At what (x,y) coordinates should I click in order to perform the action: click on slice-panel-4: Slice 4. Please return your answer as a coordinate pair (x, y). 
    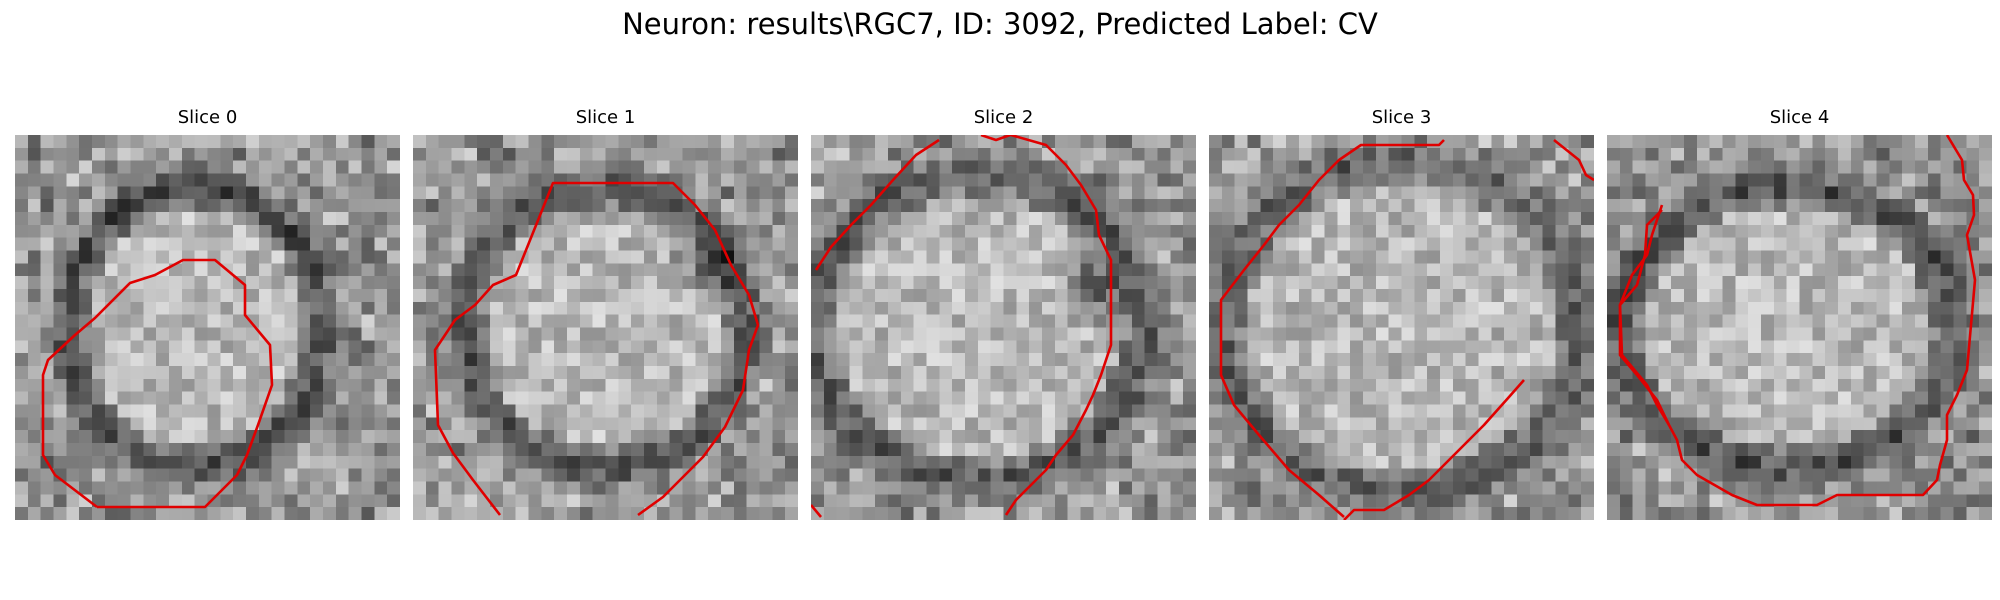
    Looking at the image, I should click on (1799, 313).